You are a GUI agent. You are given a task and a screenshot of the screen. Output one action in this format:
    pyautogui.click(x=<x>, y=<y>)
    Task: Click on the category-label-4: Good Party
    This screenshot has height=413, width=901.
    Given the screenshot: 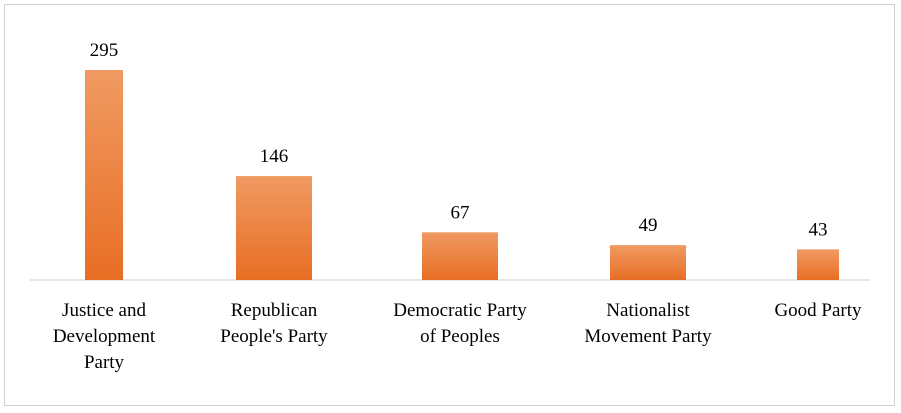 What is the action you would take?
    pyautogui.click(x=818, y=310)
    